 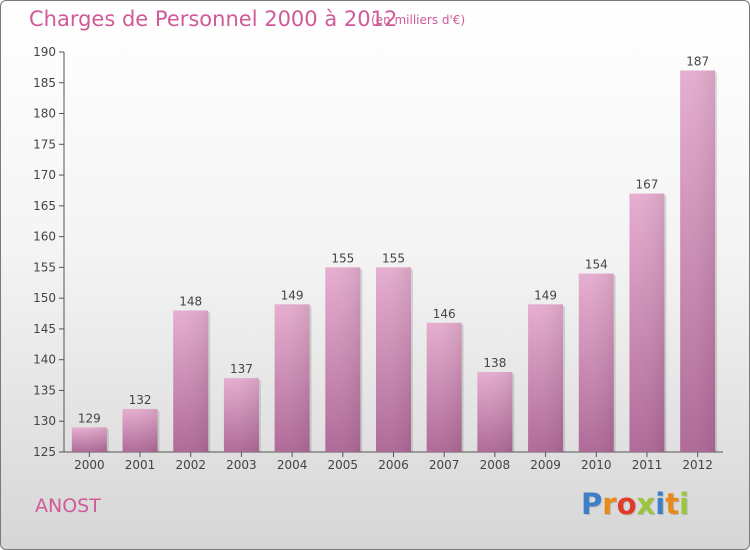 What do you see at coordinates (44, 360) in the screenshot?
I see `y-tick-label: 140` at bounding box center [44, 360].